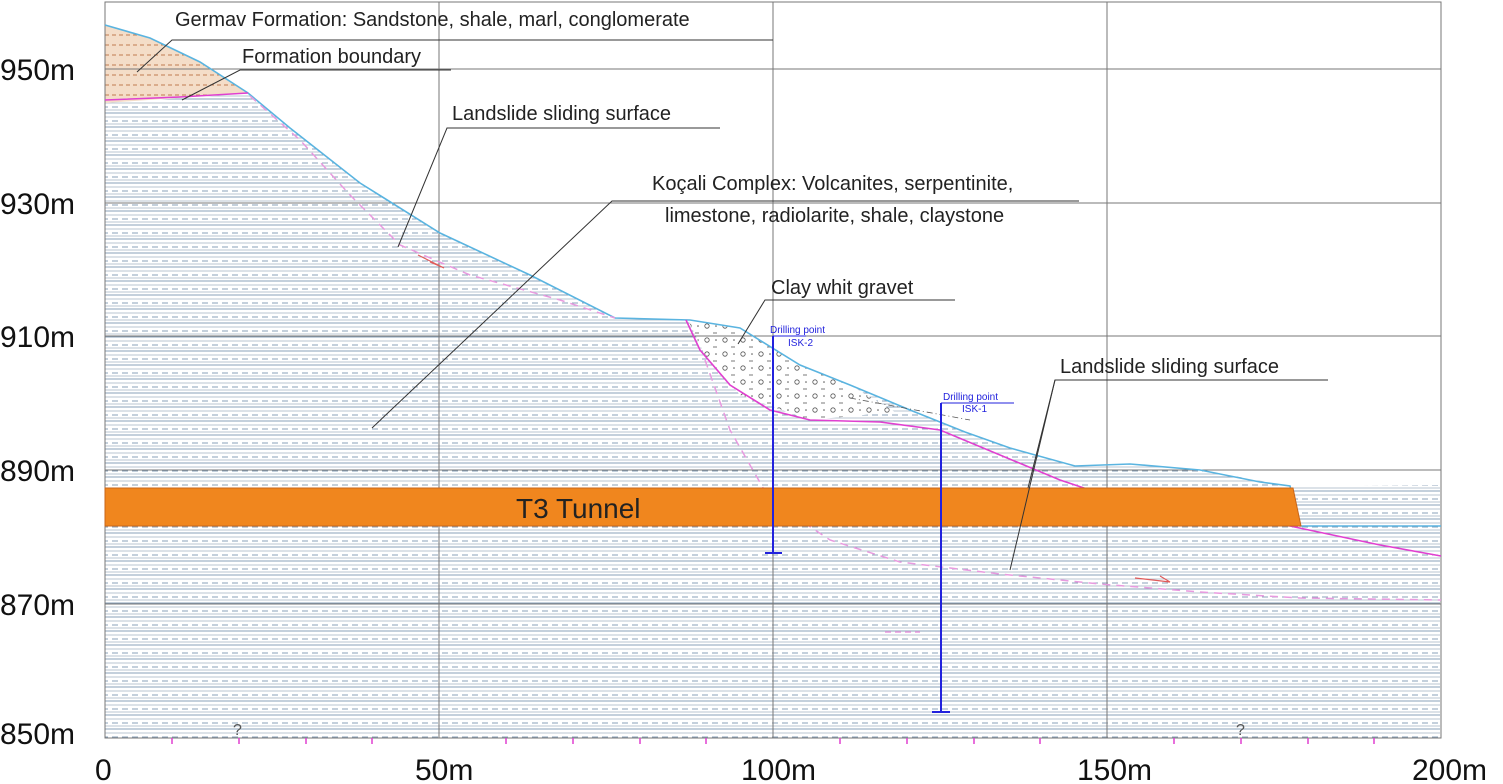 The image size is (1503, 784). I want to click on kocali-label-line2: limestone, radiolarite, shale, claystone, so click(834, 216).